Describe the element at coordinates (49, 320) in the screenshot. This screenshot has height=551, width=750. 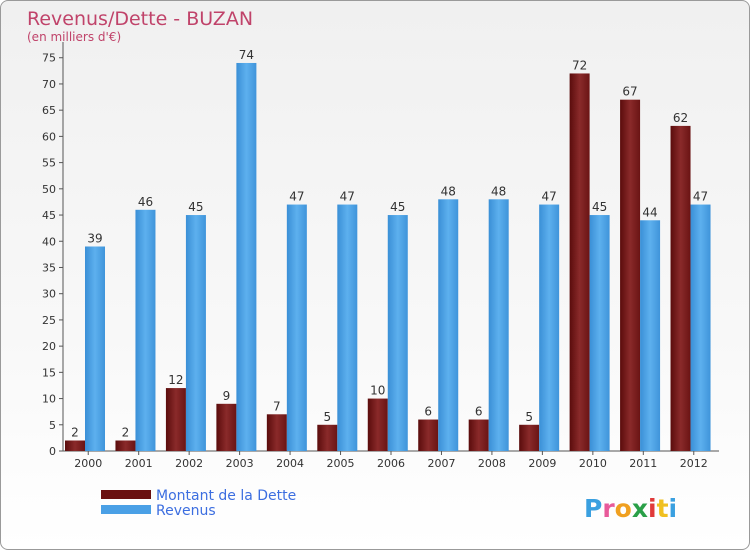
I see `y-tick-label: 25` at that location.